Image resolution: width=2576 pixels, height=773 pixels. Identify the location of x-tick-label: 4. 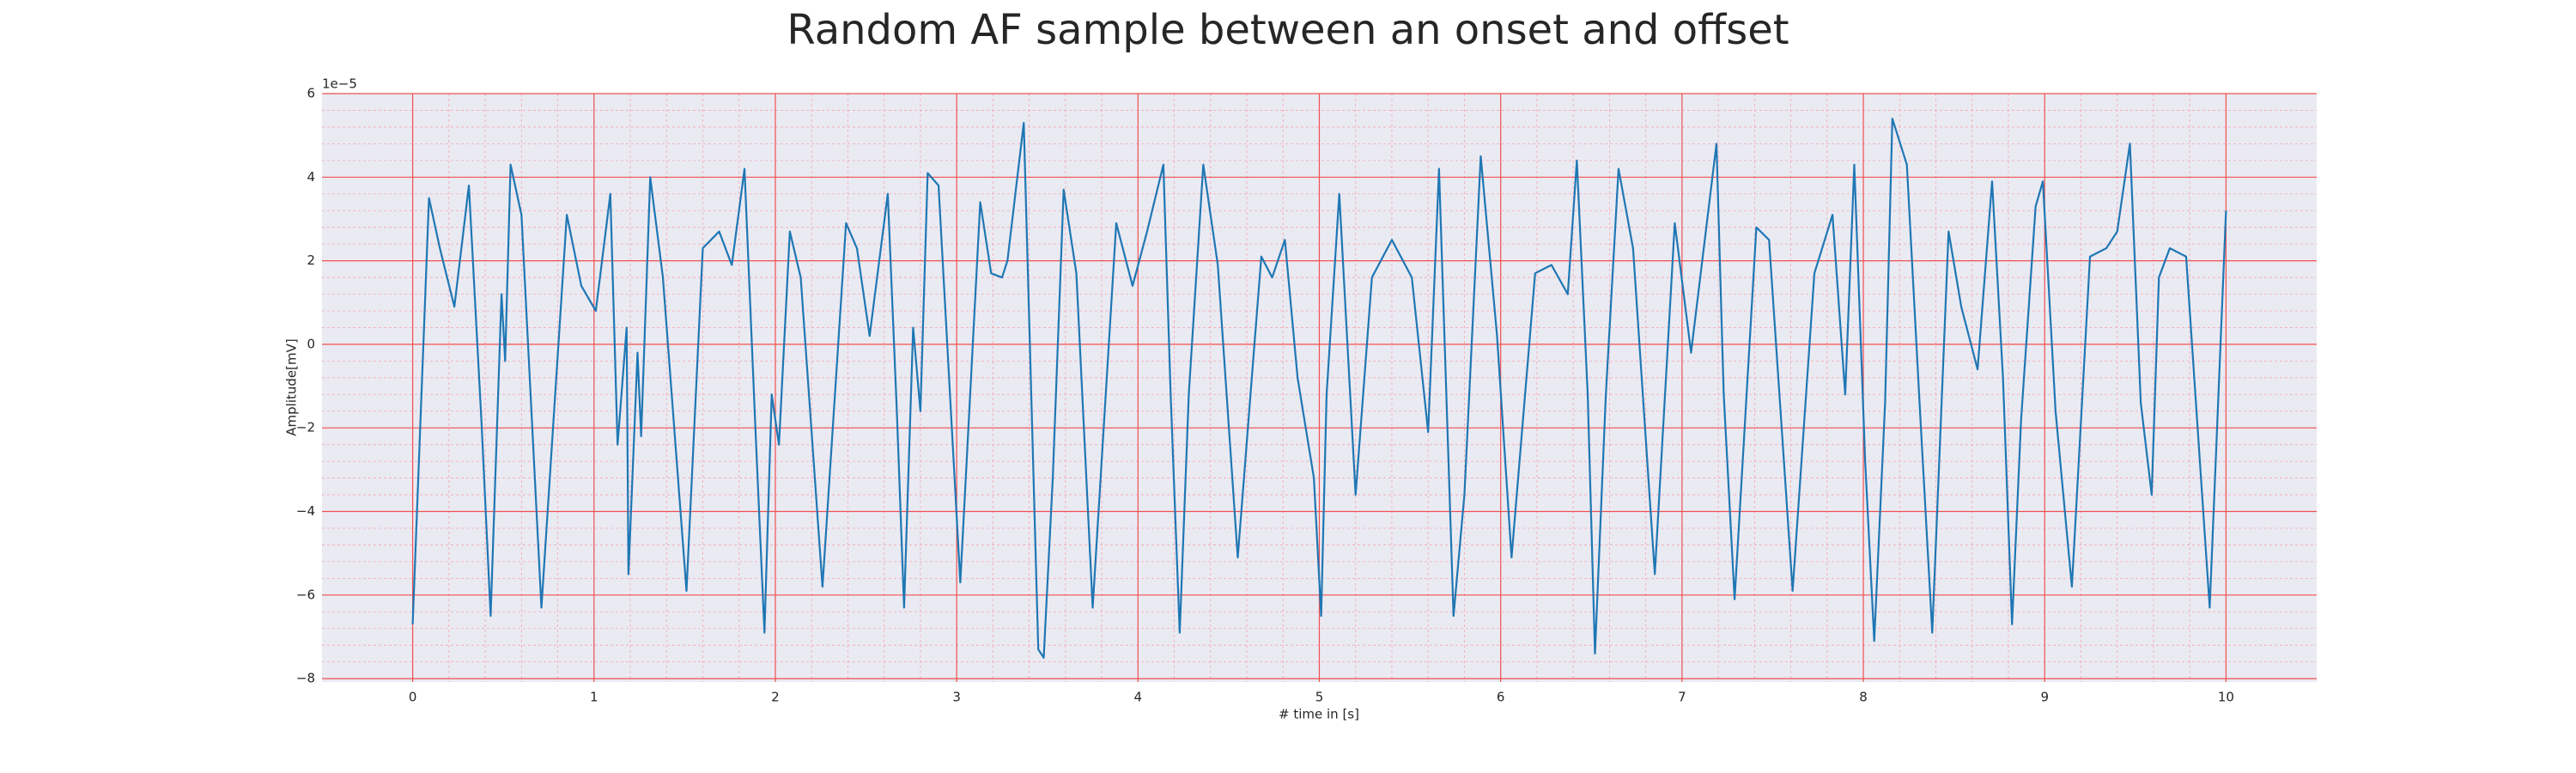
(1138, 697).